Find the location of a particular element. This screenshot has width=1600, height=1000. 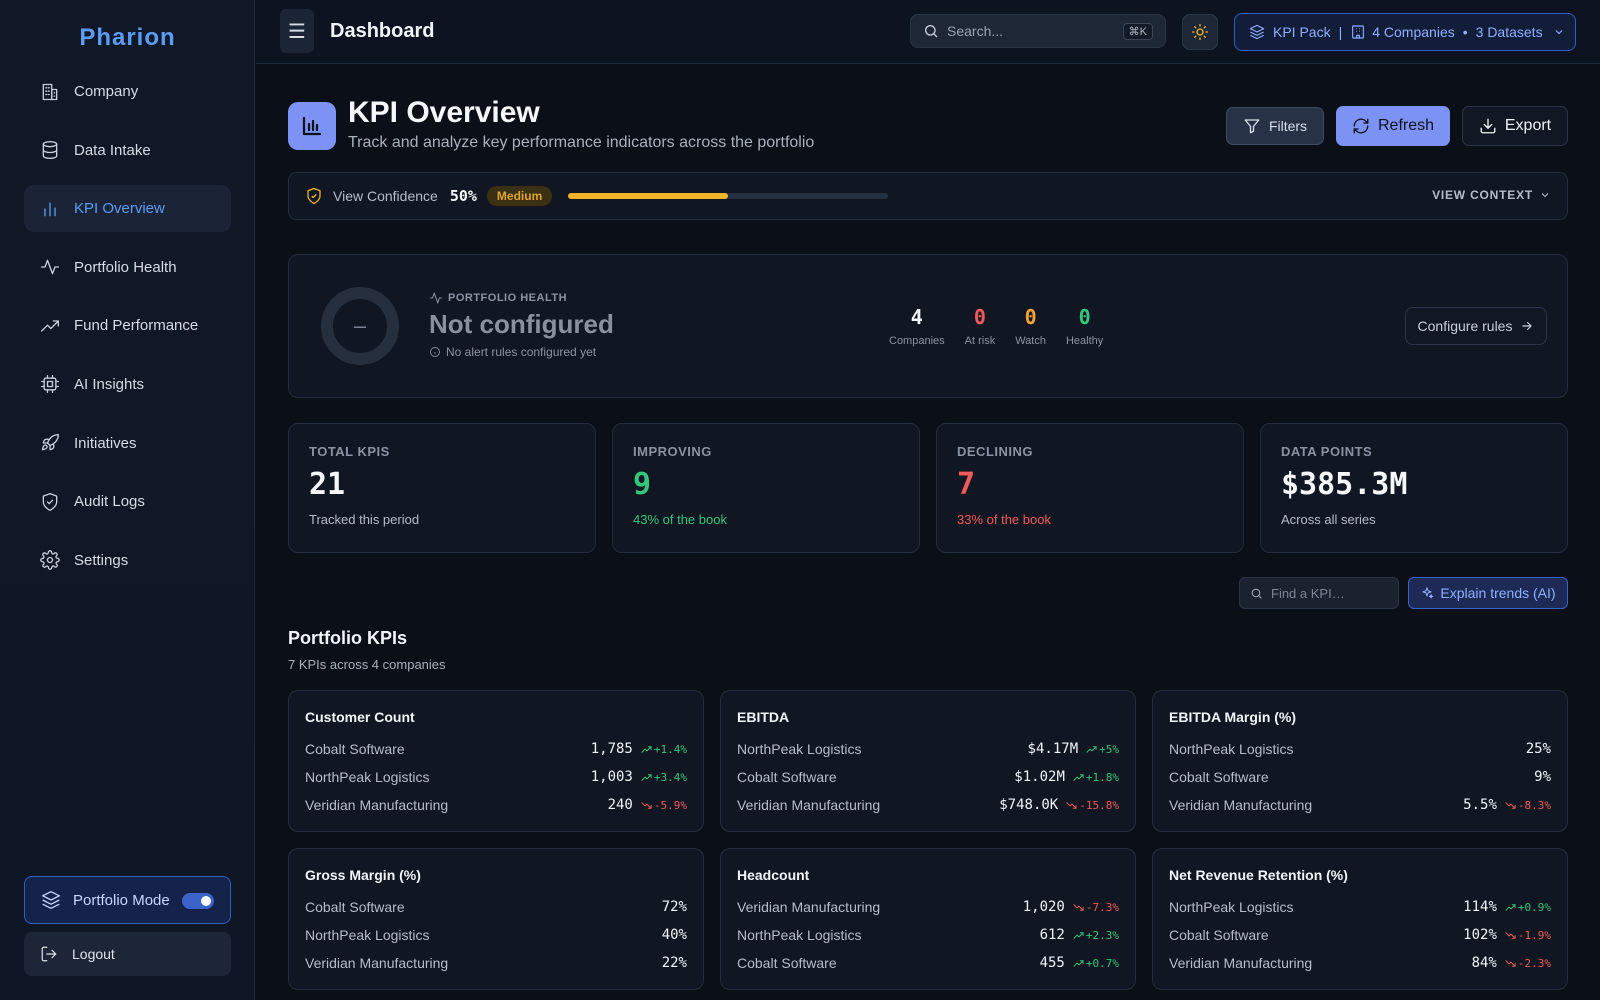

kpi-row: NorthPeak Logistics 25% is located at coordinates (1360, 749).